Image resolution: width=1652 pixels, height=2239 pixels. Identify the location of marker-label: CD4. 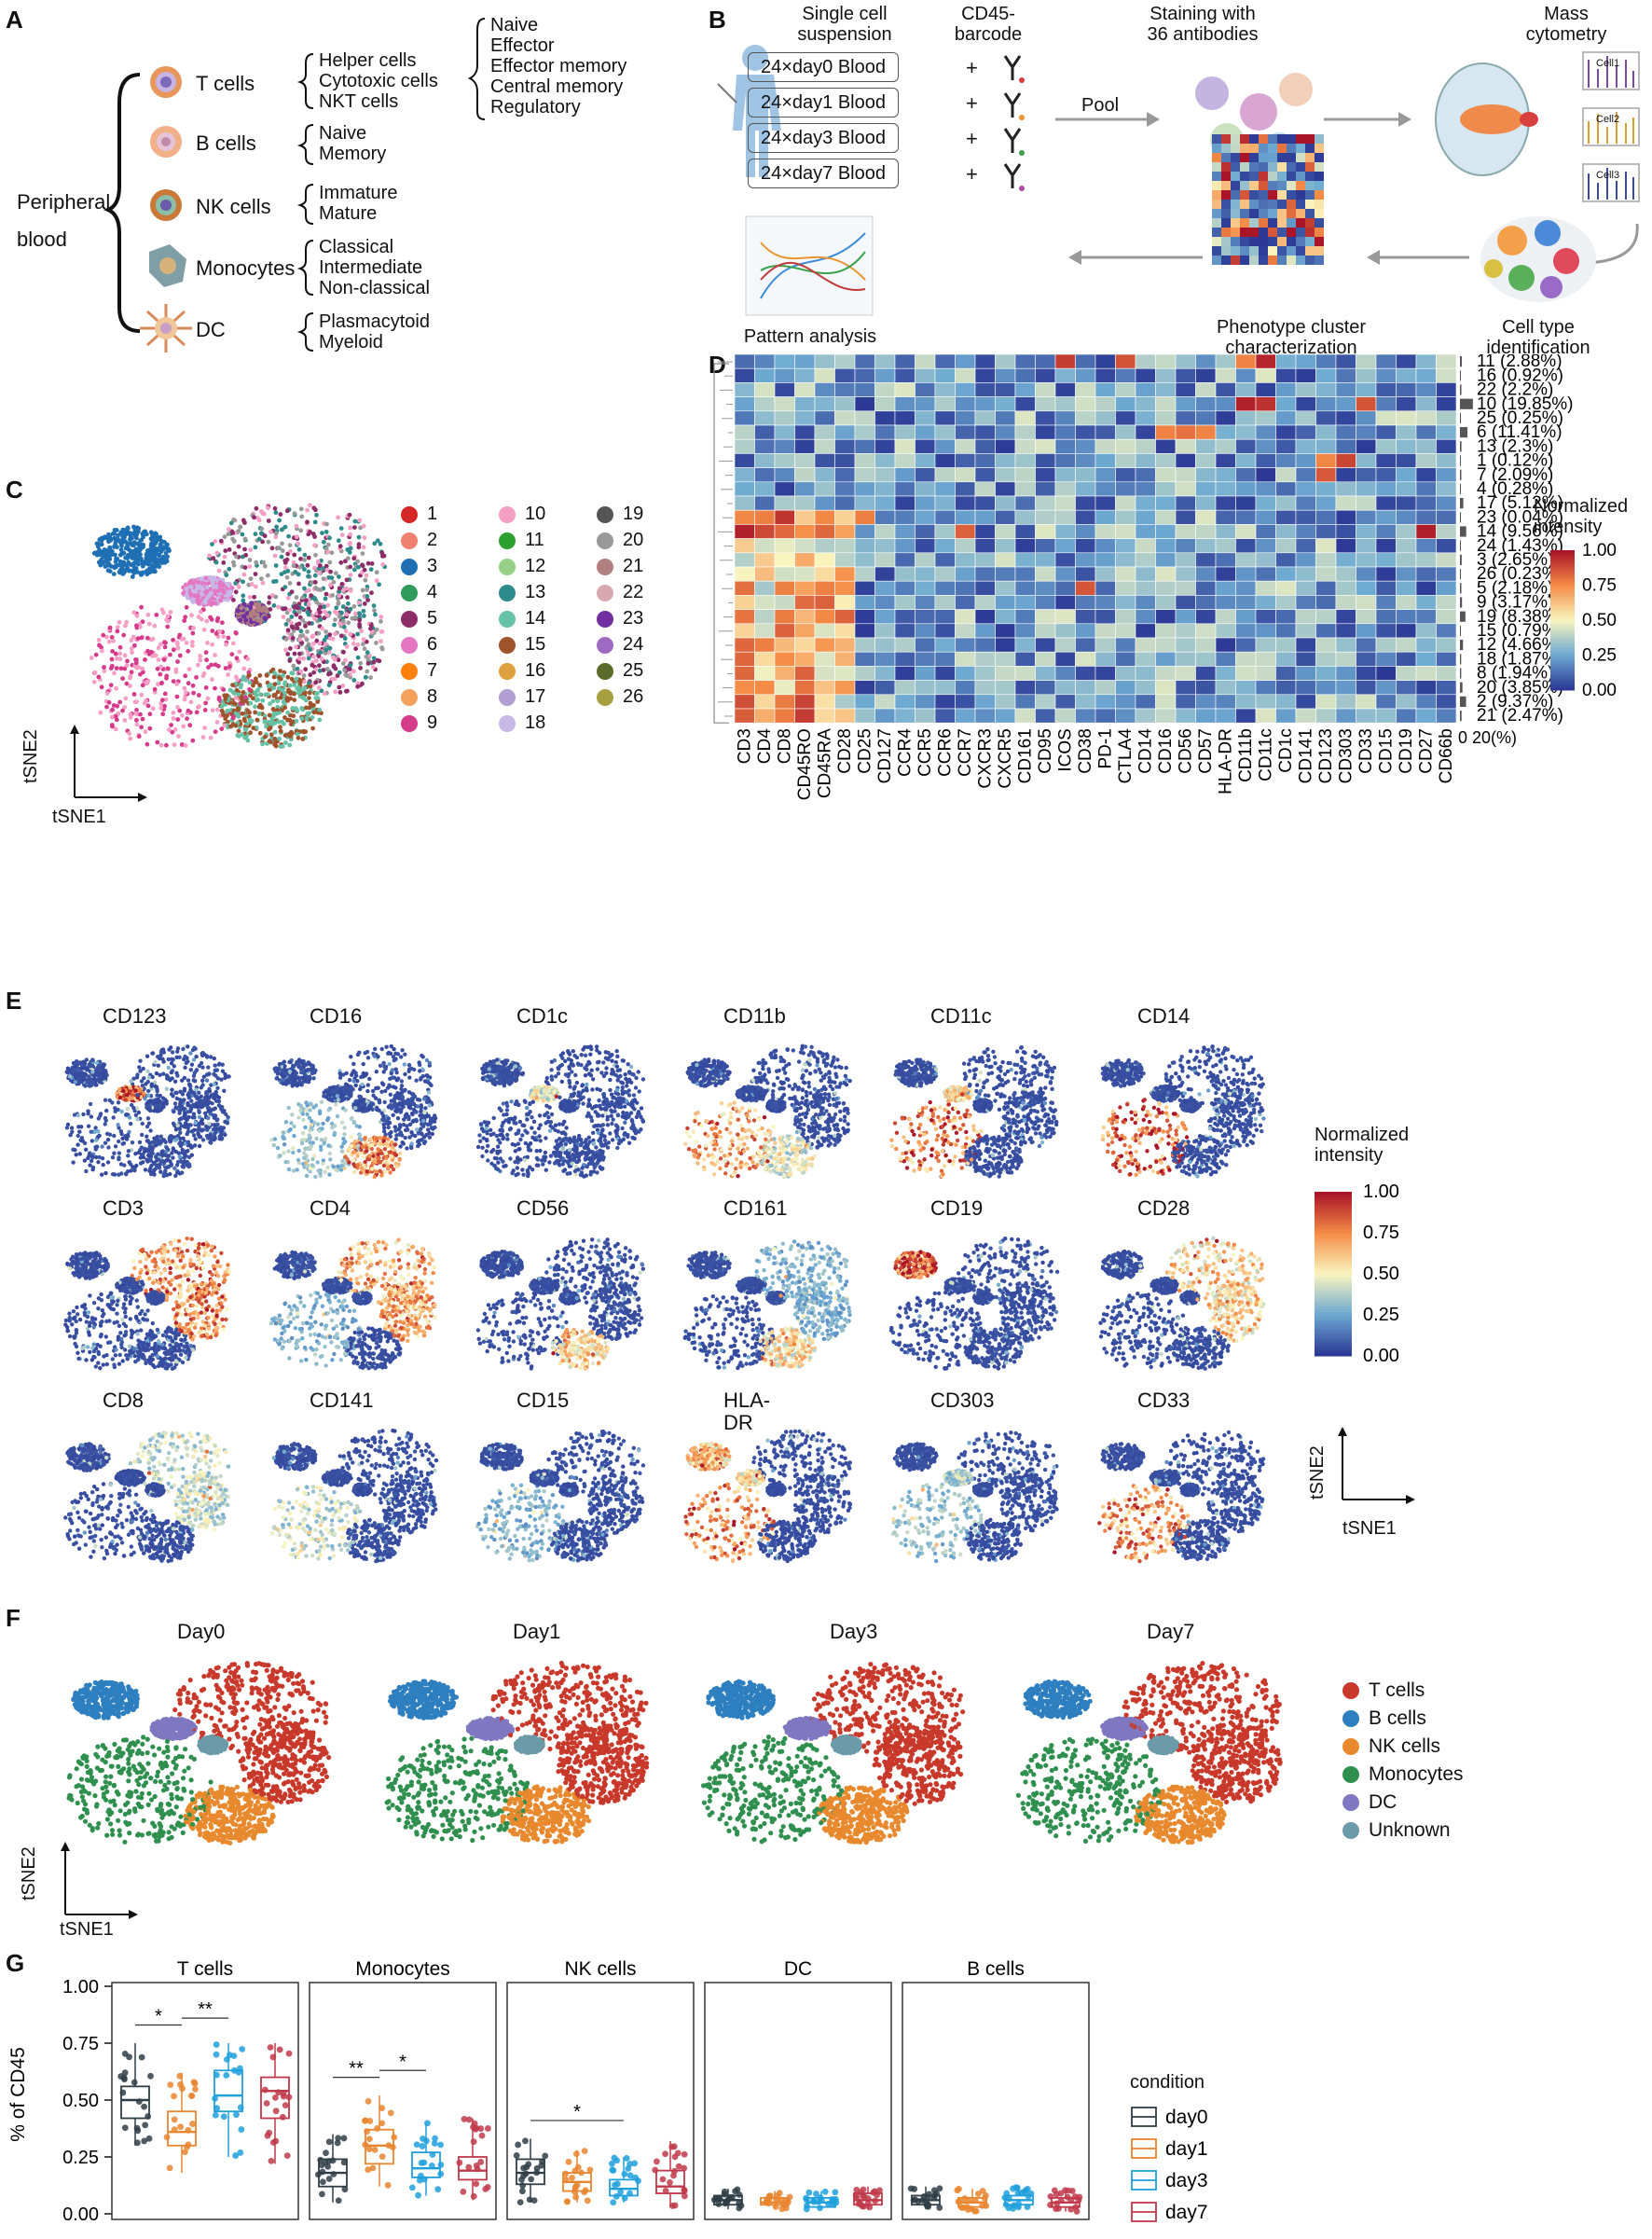
(765, 746).